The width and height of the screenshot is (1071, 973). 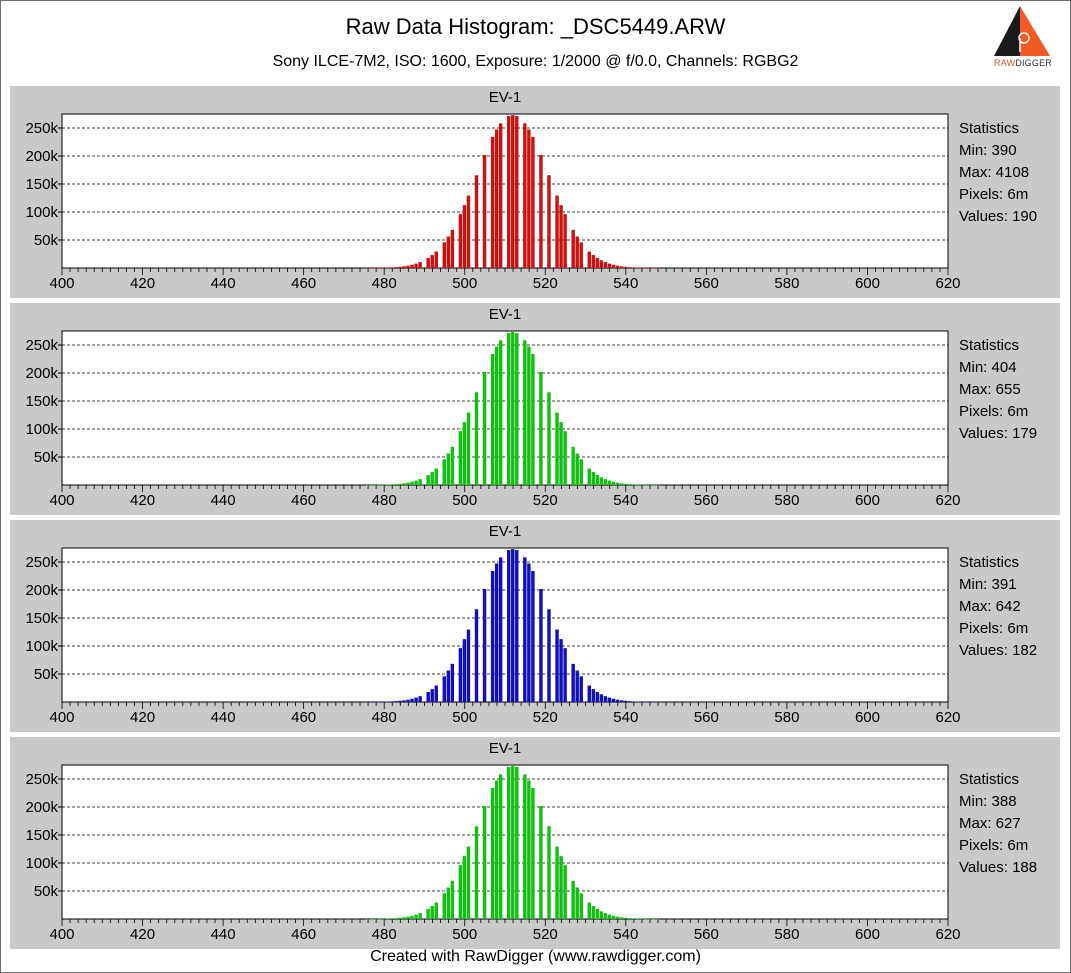 I want to click on stats-min: Min: 388, so click(x=988, y=801).